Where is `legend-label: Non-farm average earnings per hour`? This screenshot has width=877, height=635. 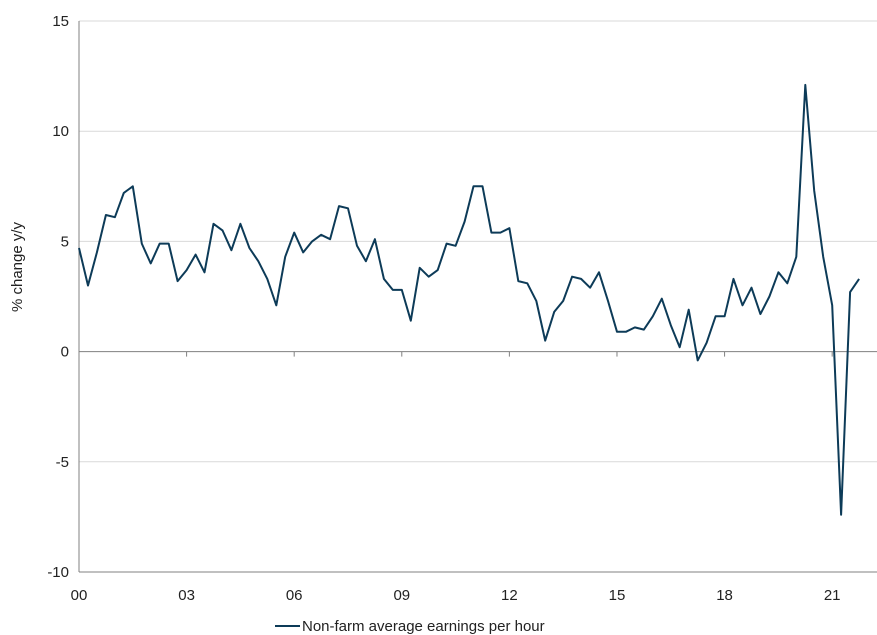 legend-label: Non-farm average earnings per hour is located at coordinates (423, 626).